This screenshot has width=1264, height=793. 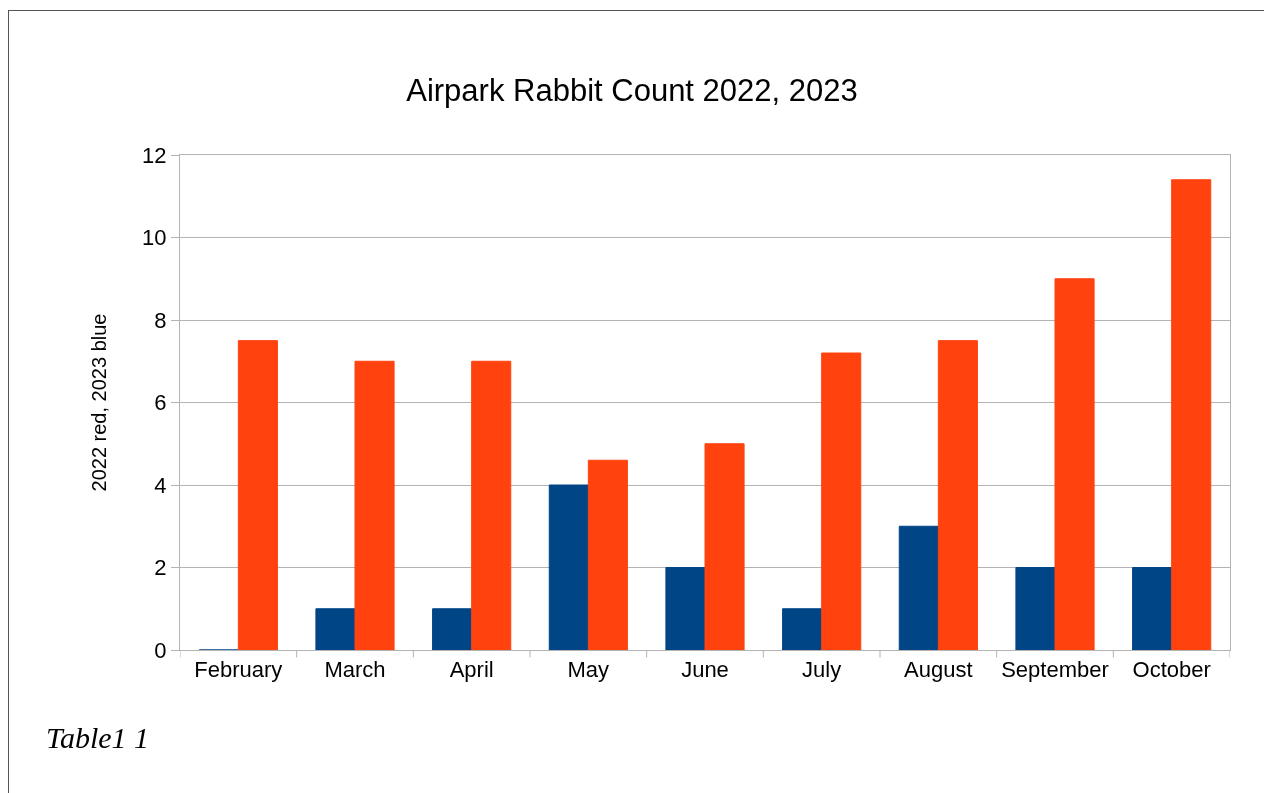 I want to click on x-tick-label: September, so click(x=1055, y=670).